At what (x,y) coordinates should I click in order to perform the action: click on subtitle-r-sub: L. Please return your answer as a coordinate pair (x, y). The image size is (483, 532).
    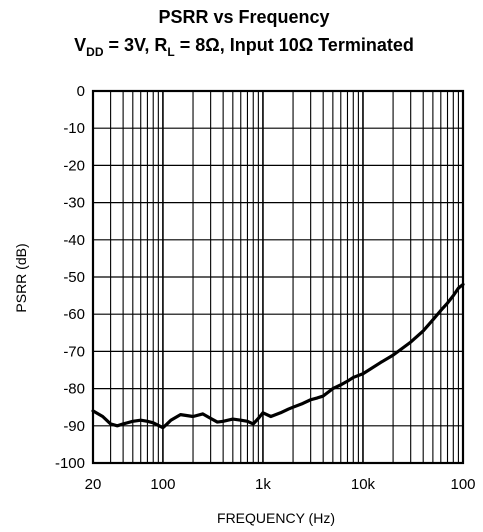
    Looking at the image, I should click on (170, 52).